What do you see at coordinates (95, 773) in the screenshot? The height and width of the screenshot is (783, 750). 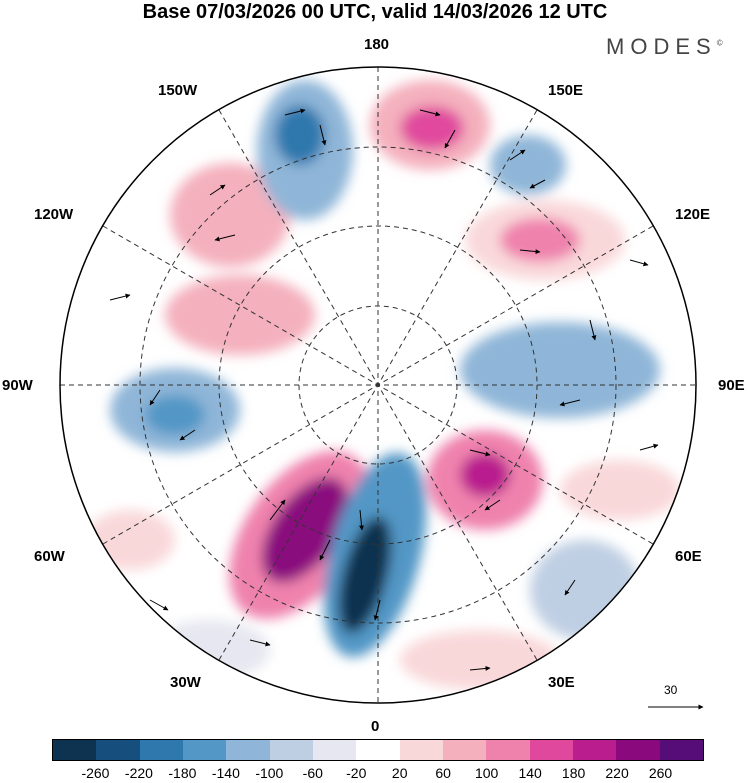 I see `colorbar-tick-label: -260` at bounding box center [95, 773].